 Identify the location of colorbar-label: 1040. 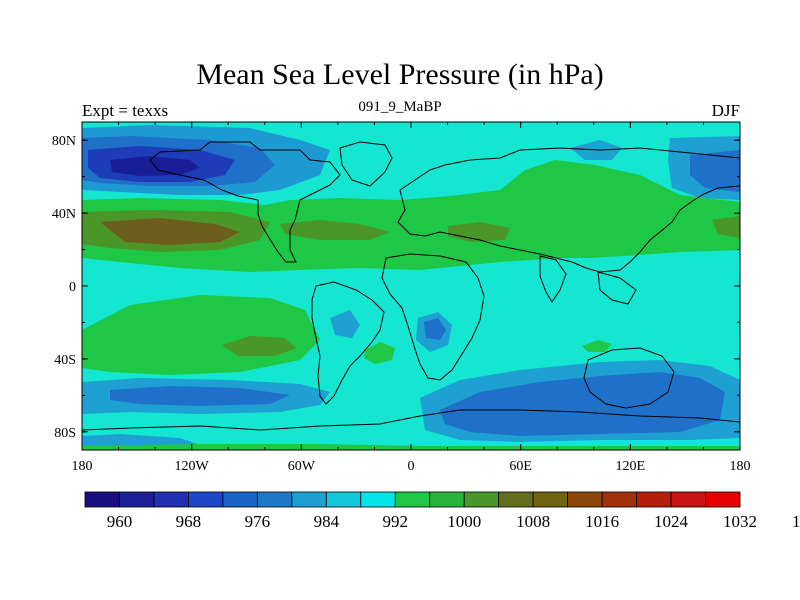
(796, 521).